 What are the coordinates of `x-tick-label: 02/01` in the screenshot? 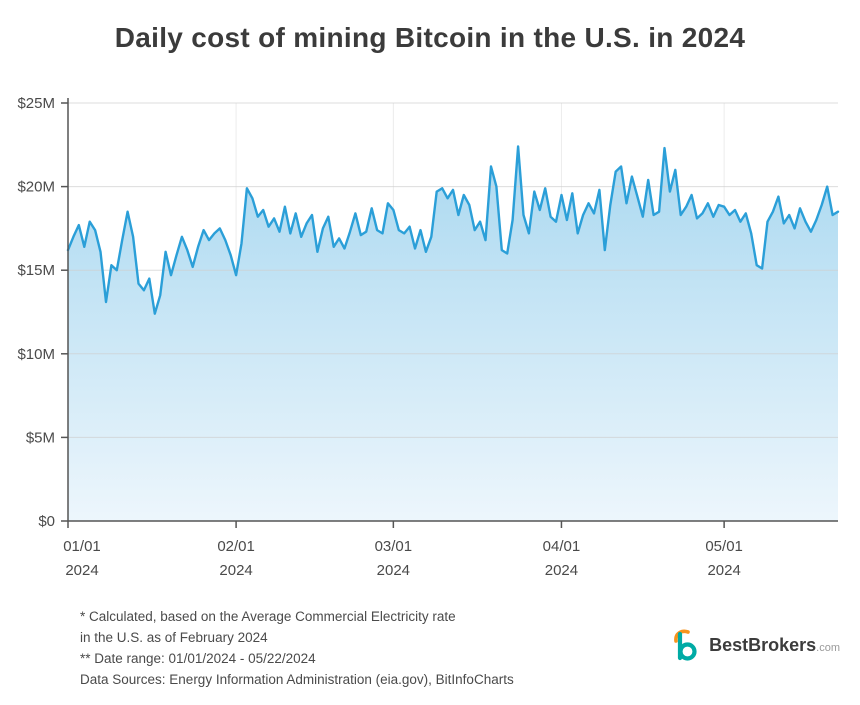 It's located at (236, 546).